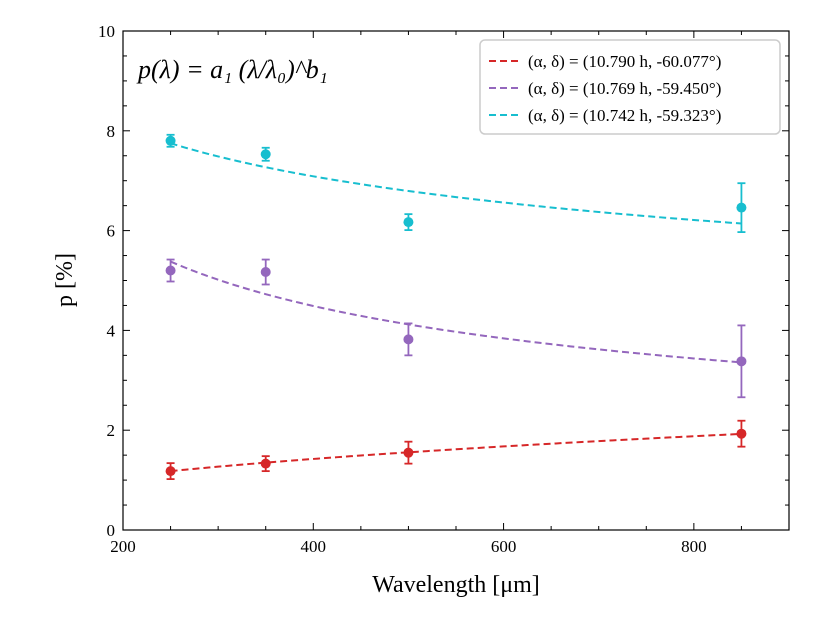 The height and width of the screenshot is (623, 830). Describe the element at coordinates (111, 131) in the screenshot. I see `y-tick-label: 8` at that location.